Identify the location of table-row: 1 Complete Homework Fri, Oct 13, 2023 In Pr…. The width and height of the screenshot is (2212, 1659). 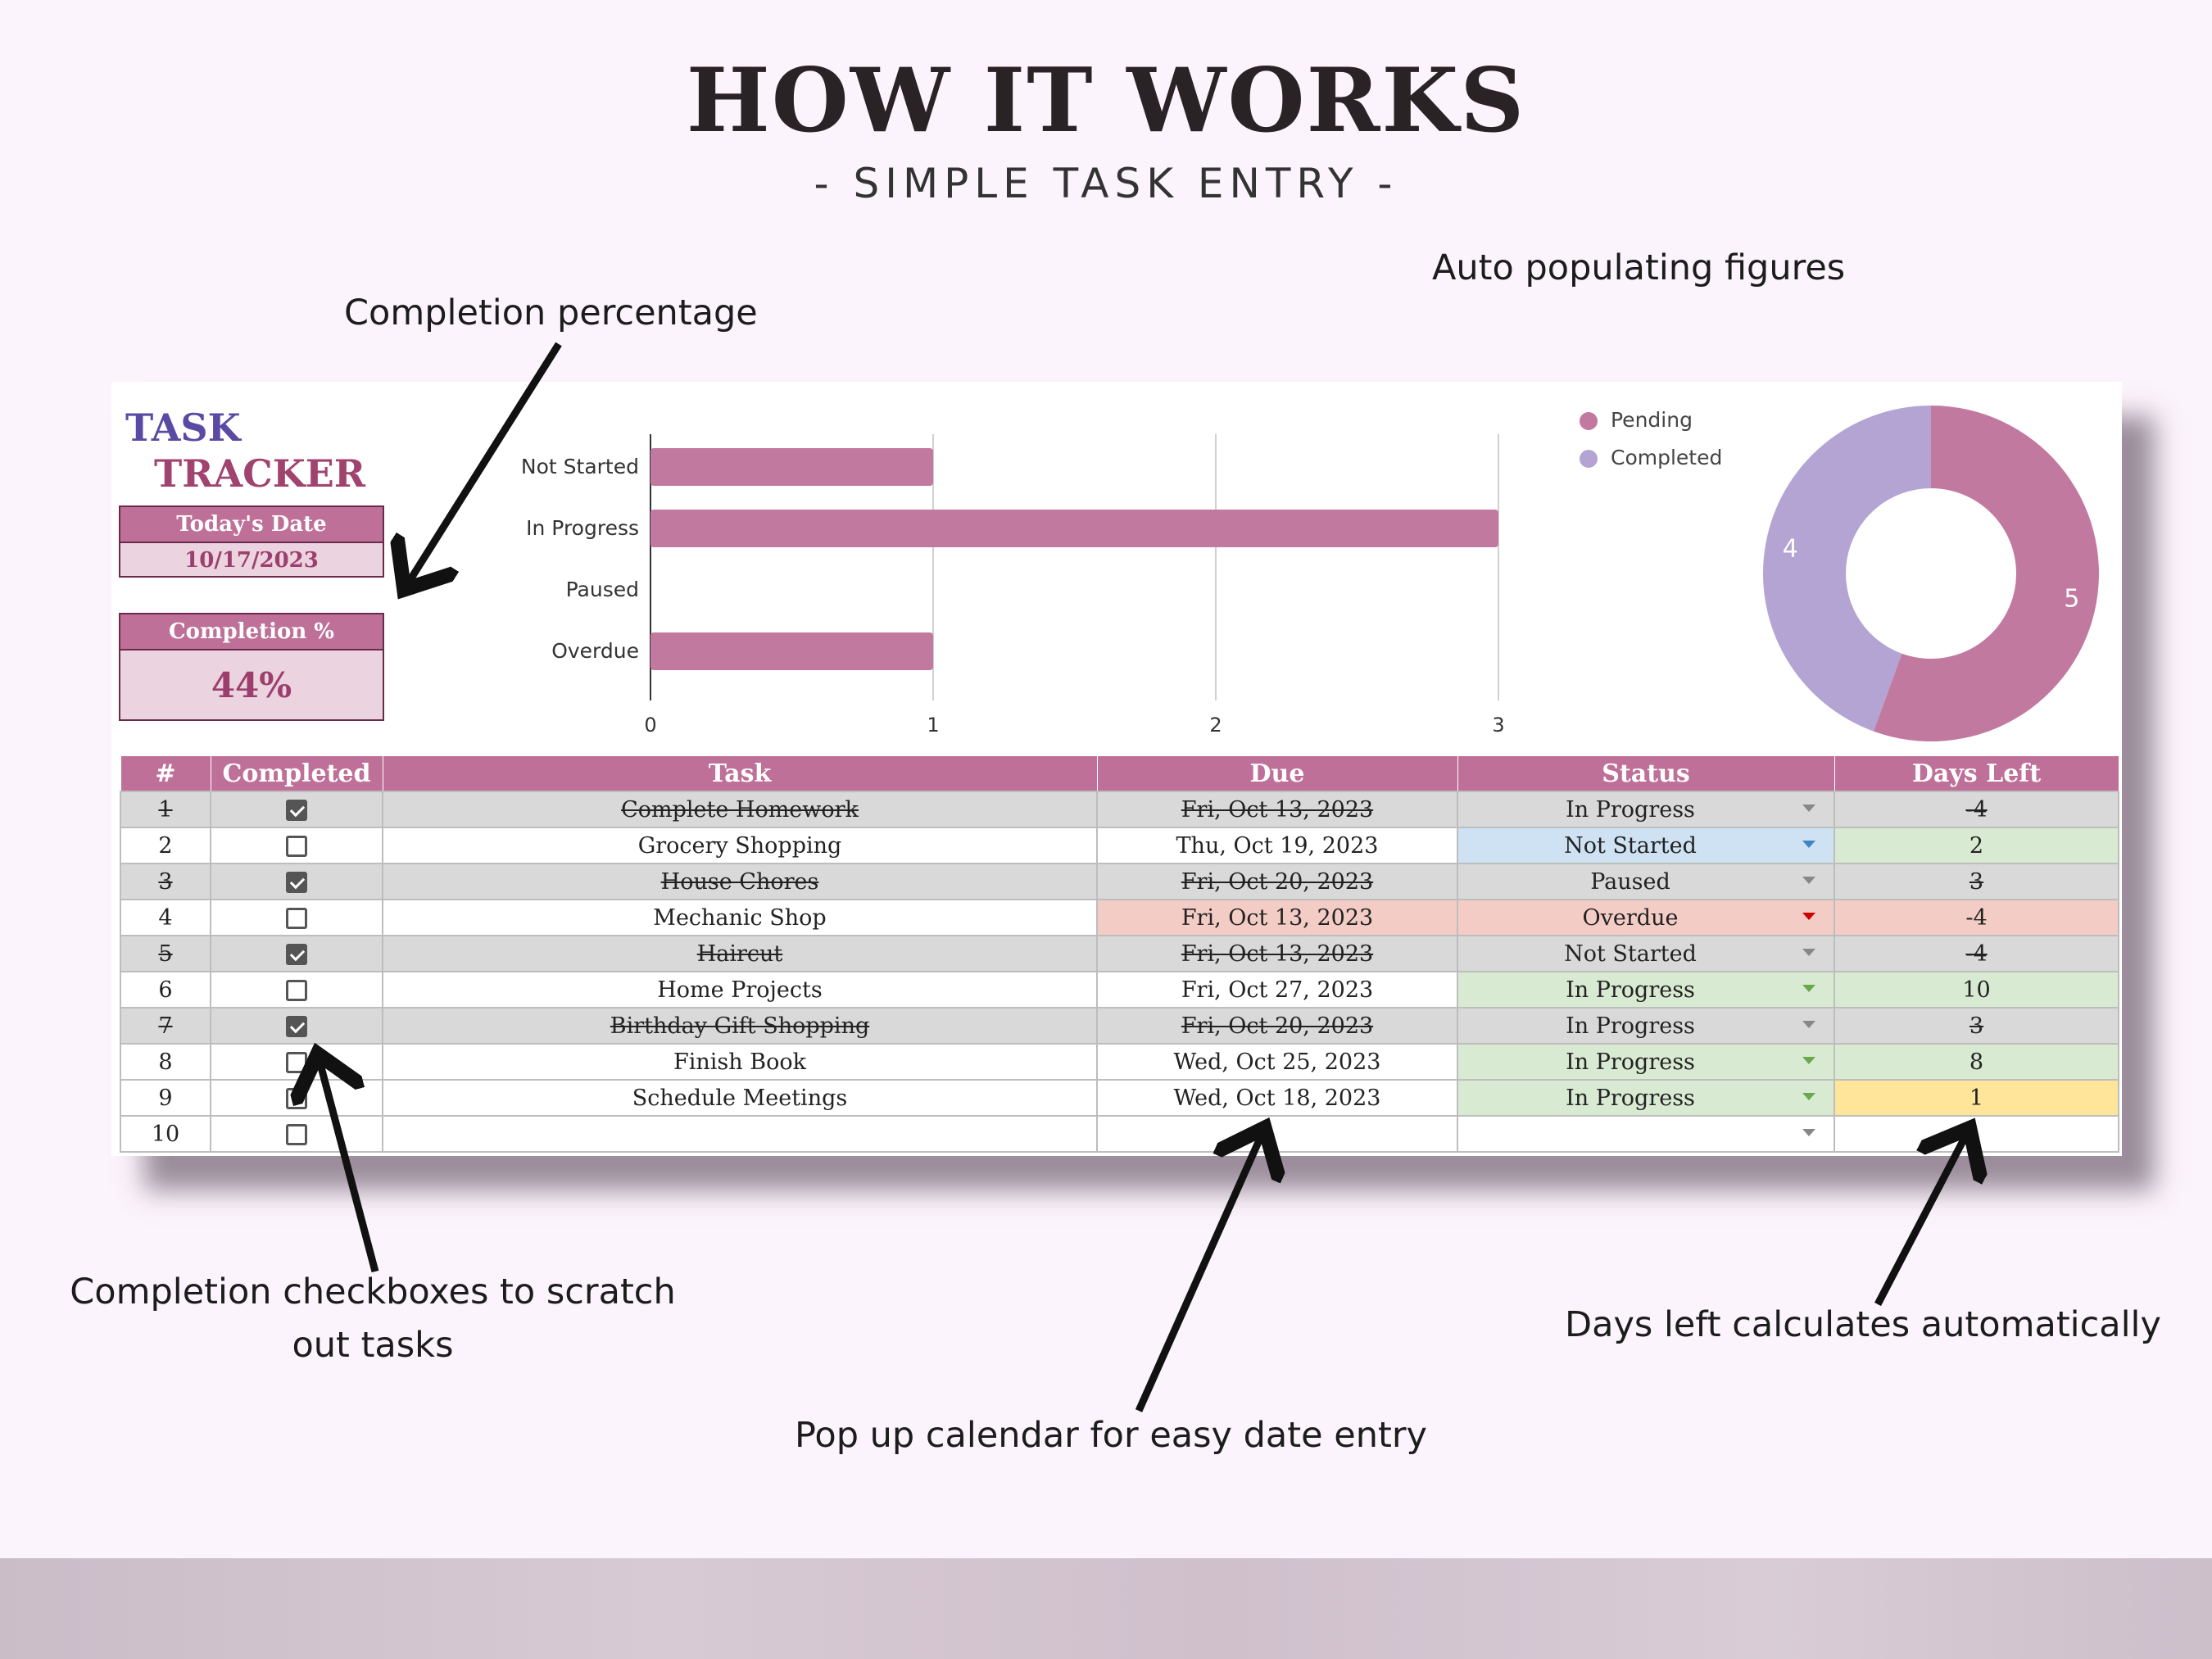
(1119, 809).